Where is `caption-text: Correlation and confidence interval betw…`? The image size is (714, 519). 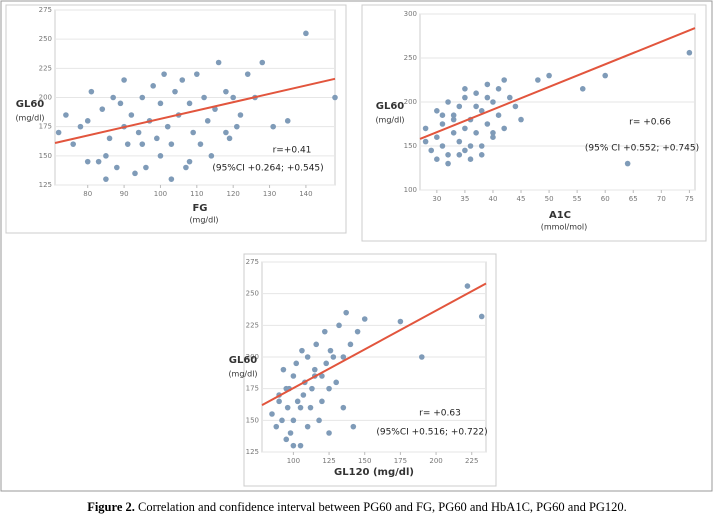 caption-text: Correlation and confidence interval betw… is located at coordinates (382, 507).